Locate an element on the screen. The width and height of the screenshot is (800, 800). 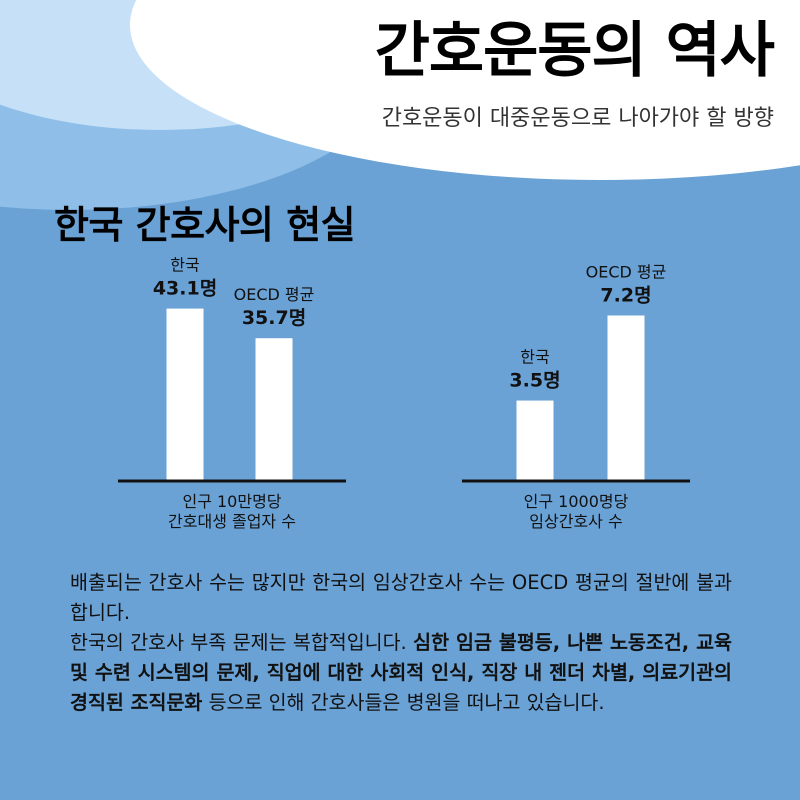
chart1-bar-1-category: 한국 is located at coordinates (184, 265).